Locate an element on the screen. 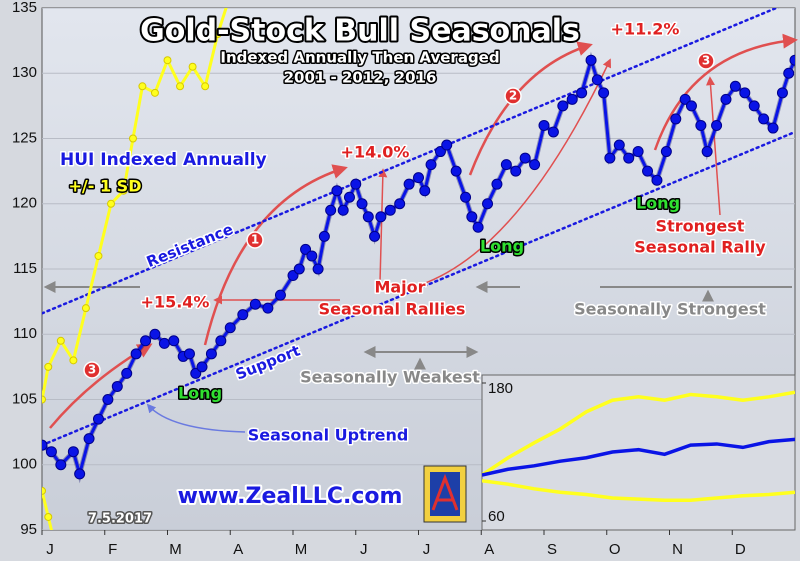 The height and width of the screenshot is (561, 800). annotation: +15.4% is located at coordinates (175, 302).